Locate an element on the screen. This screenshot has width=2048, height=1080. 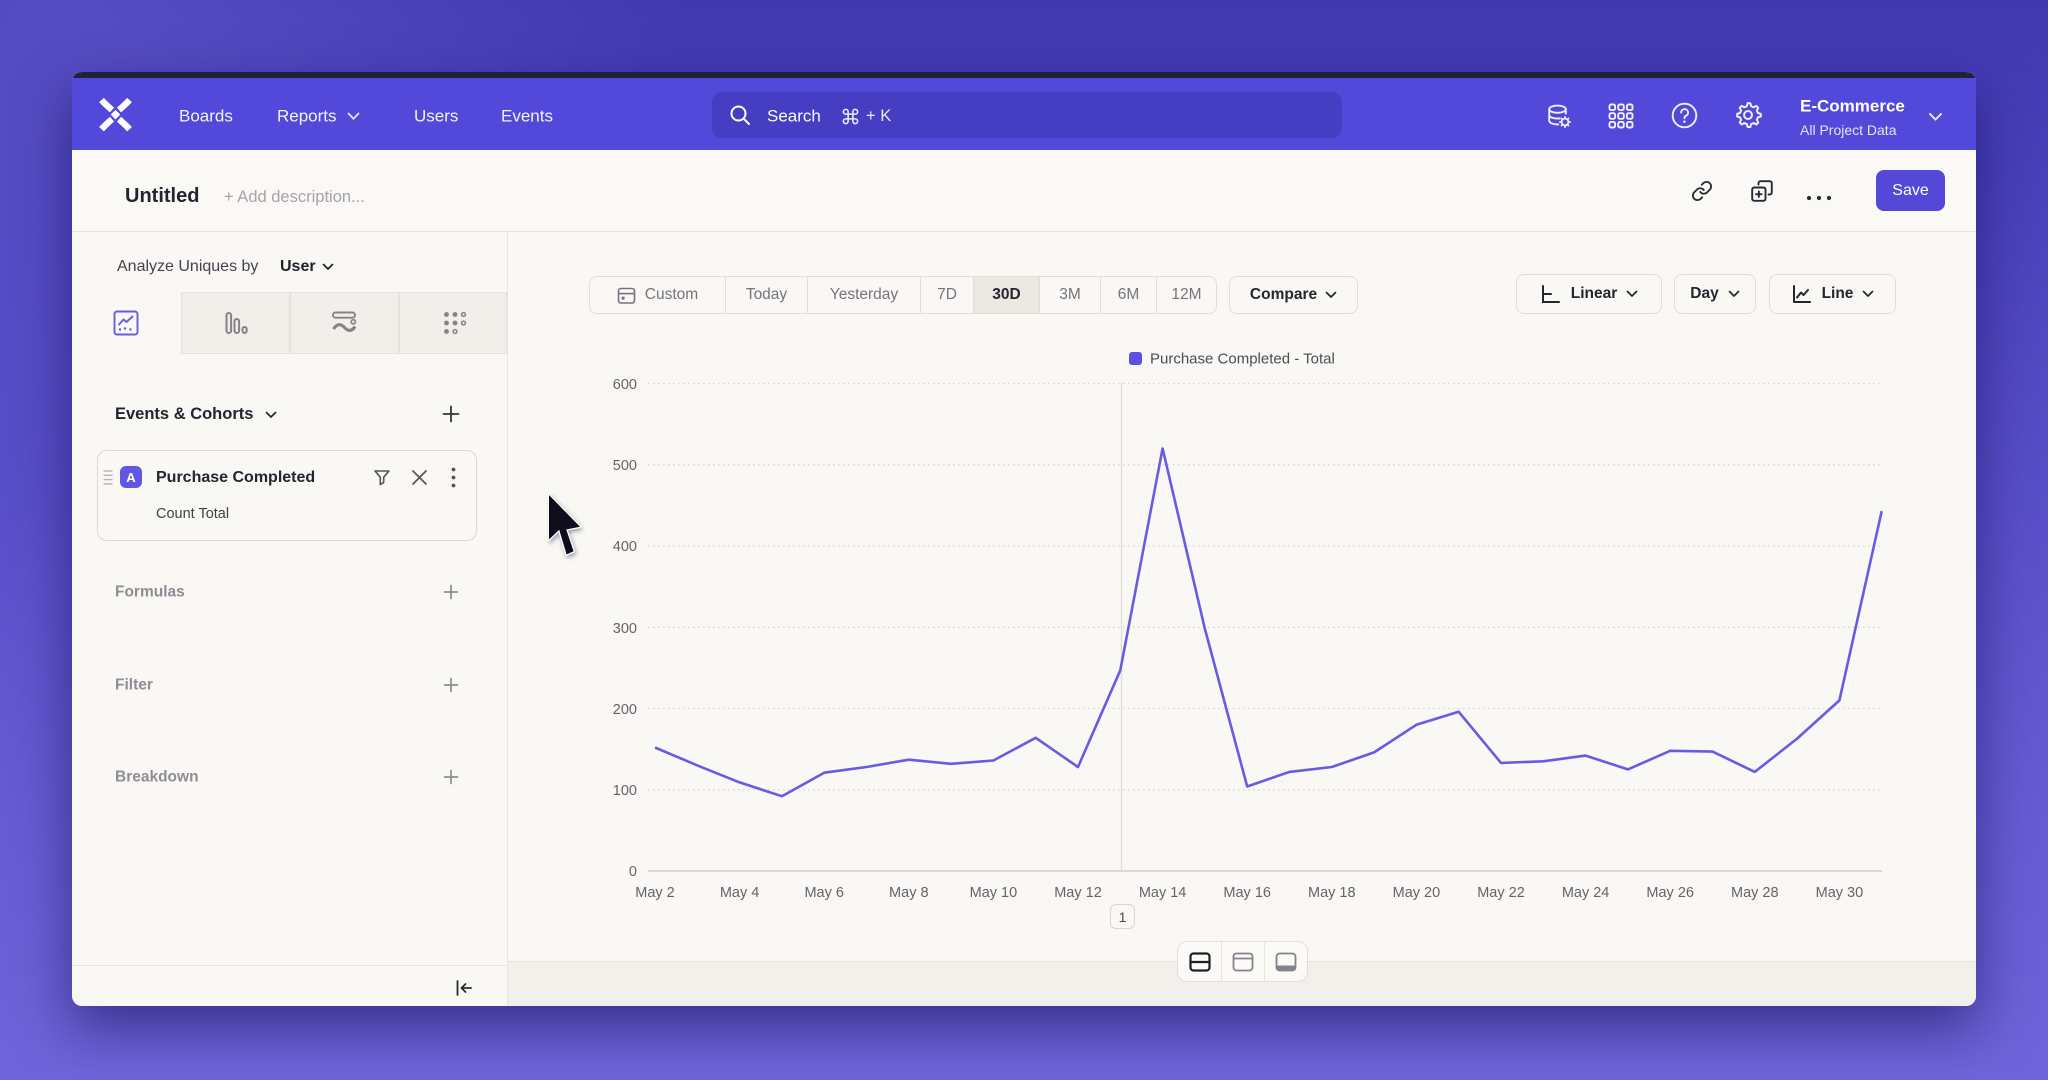
svg-text: May 20 is located at coordinates (1417, 893).